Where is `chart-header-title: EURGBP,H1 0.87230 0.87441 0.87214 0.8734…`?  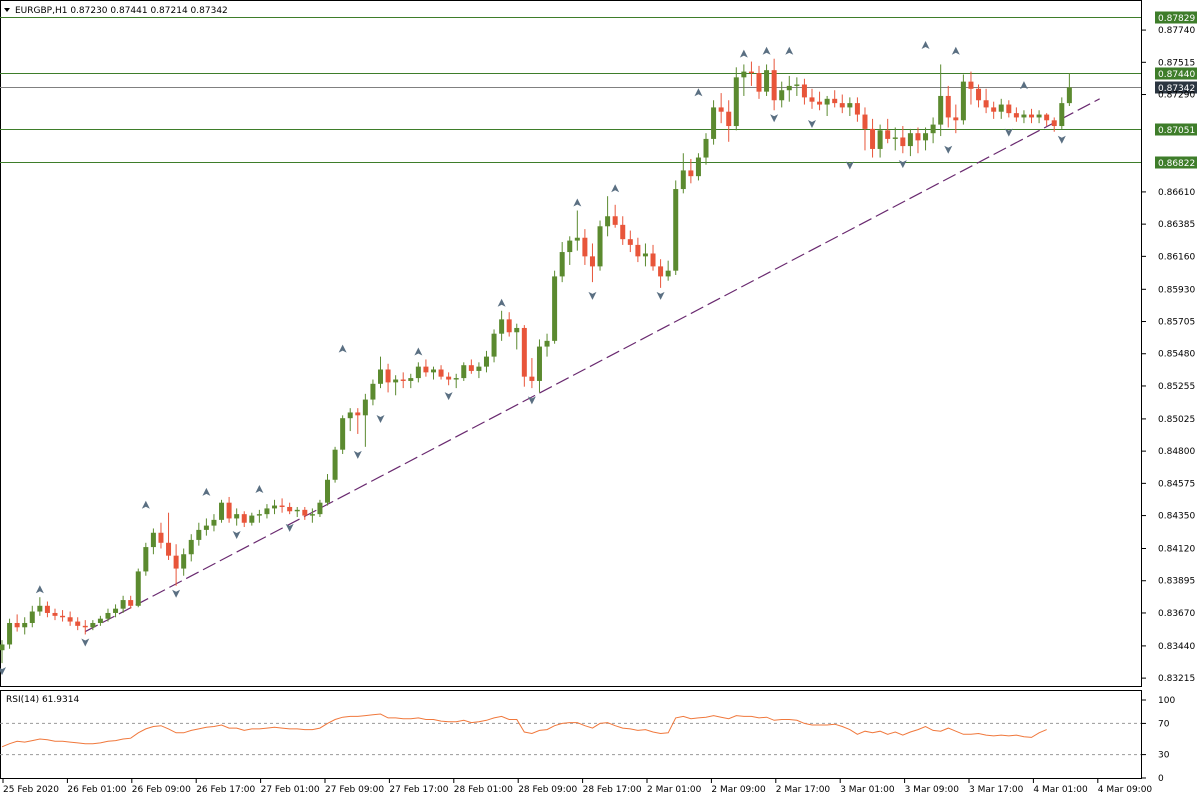
chart-header-title: EURGBP,H1 0.87230 0.87441 0.87214 0.8734… is located at coordinates (121, 11).